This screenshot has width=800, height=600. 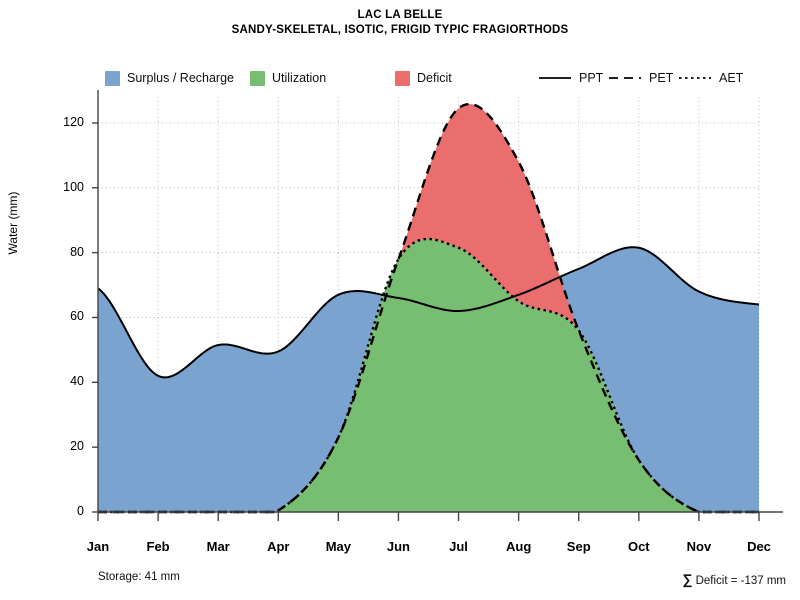 I want to click on legend-item-surplus: Surplus / Recharge, so click(x=169, y=78).